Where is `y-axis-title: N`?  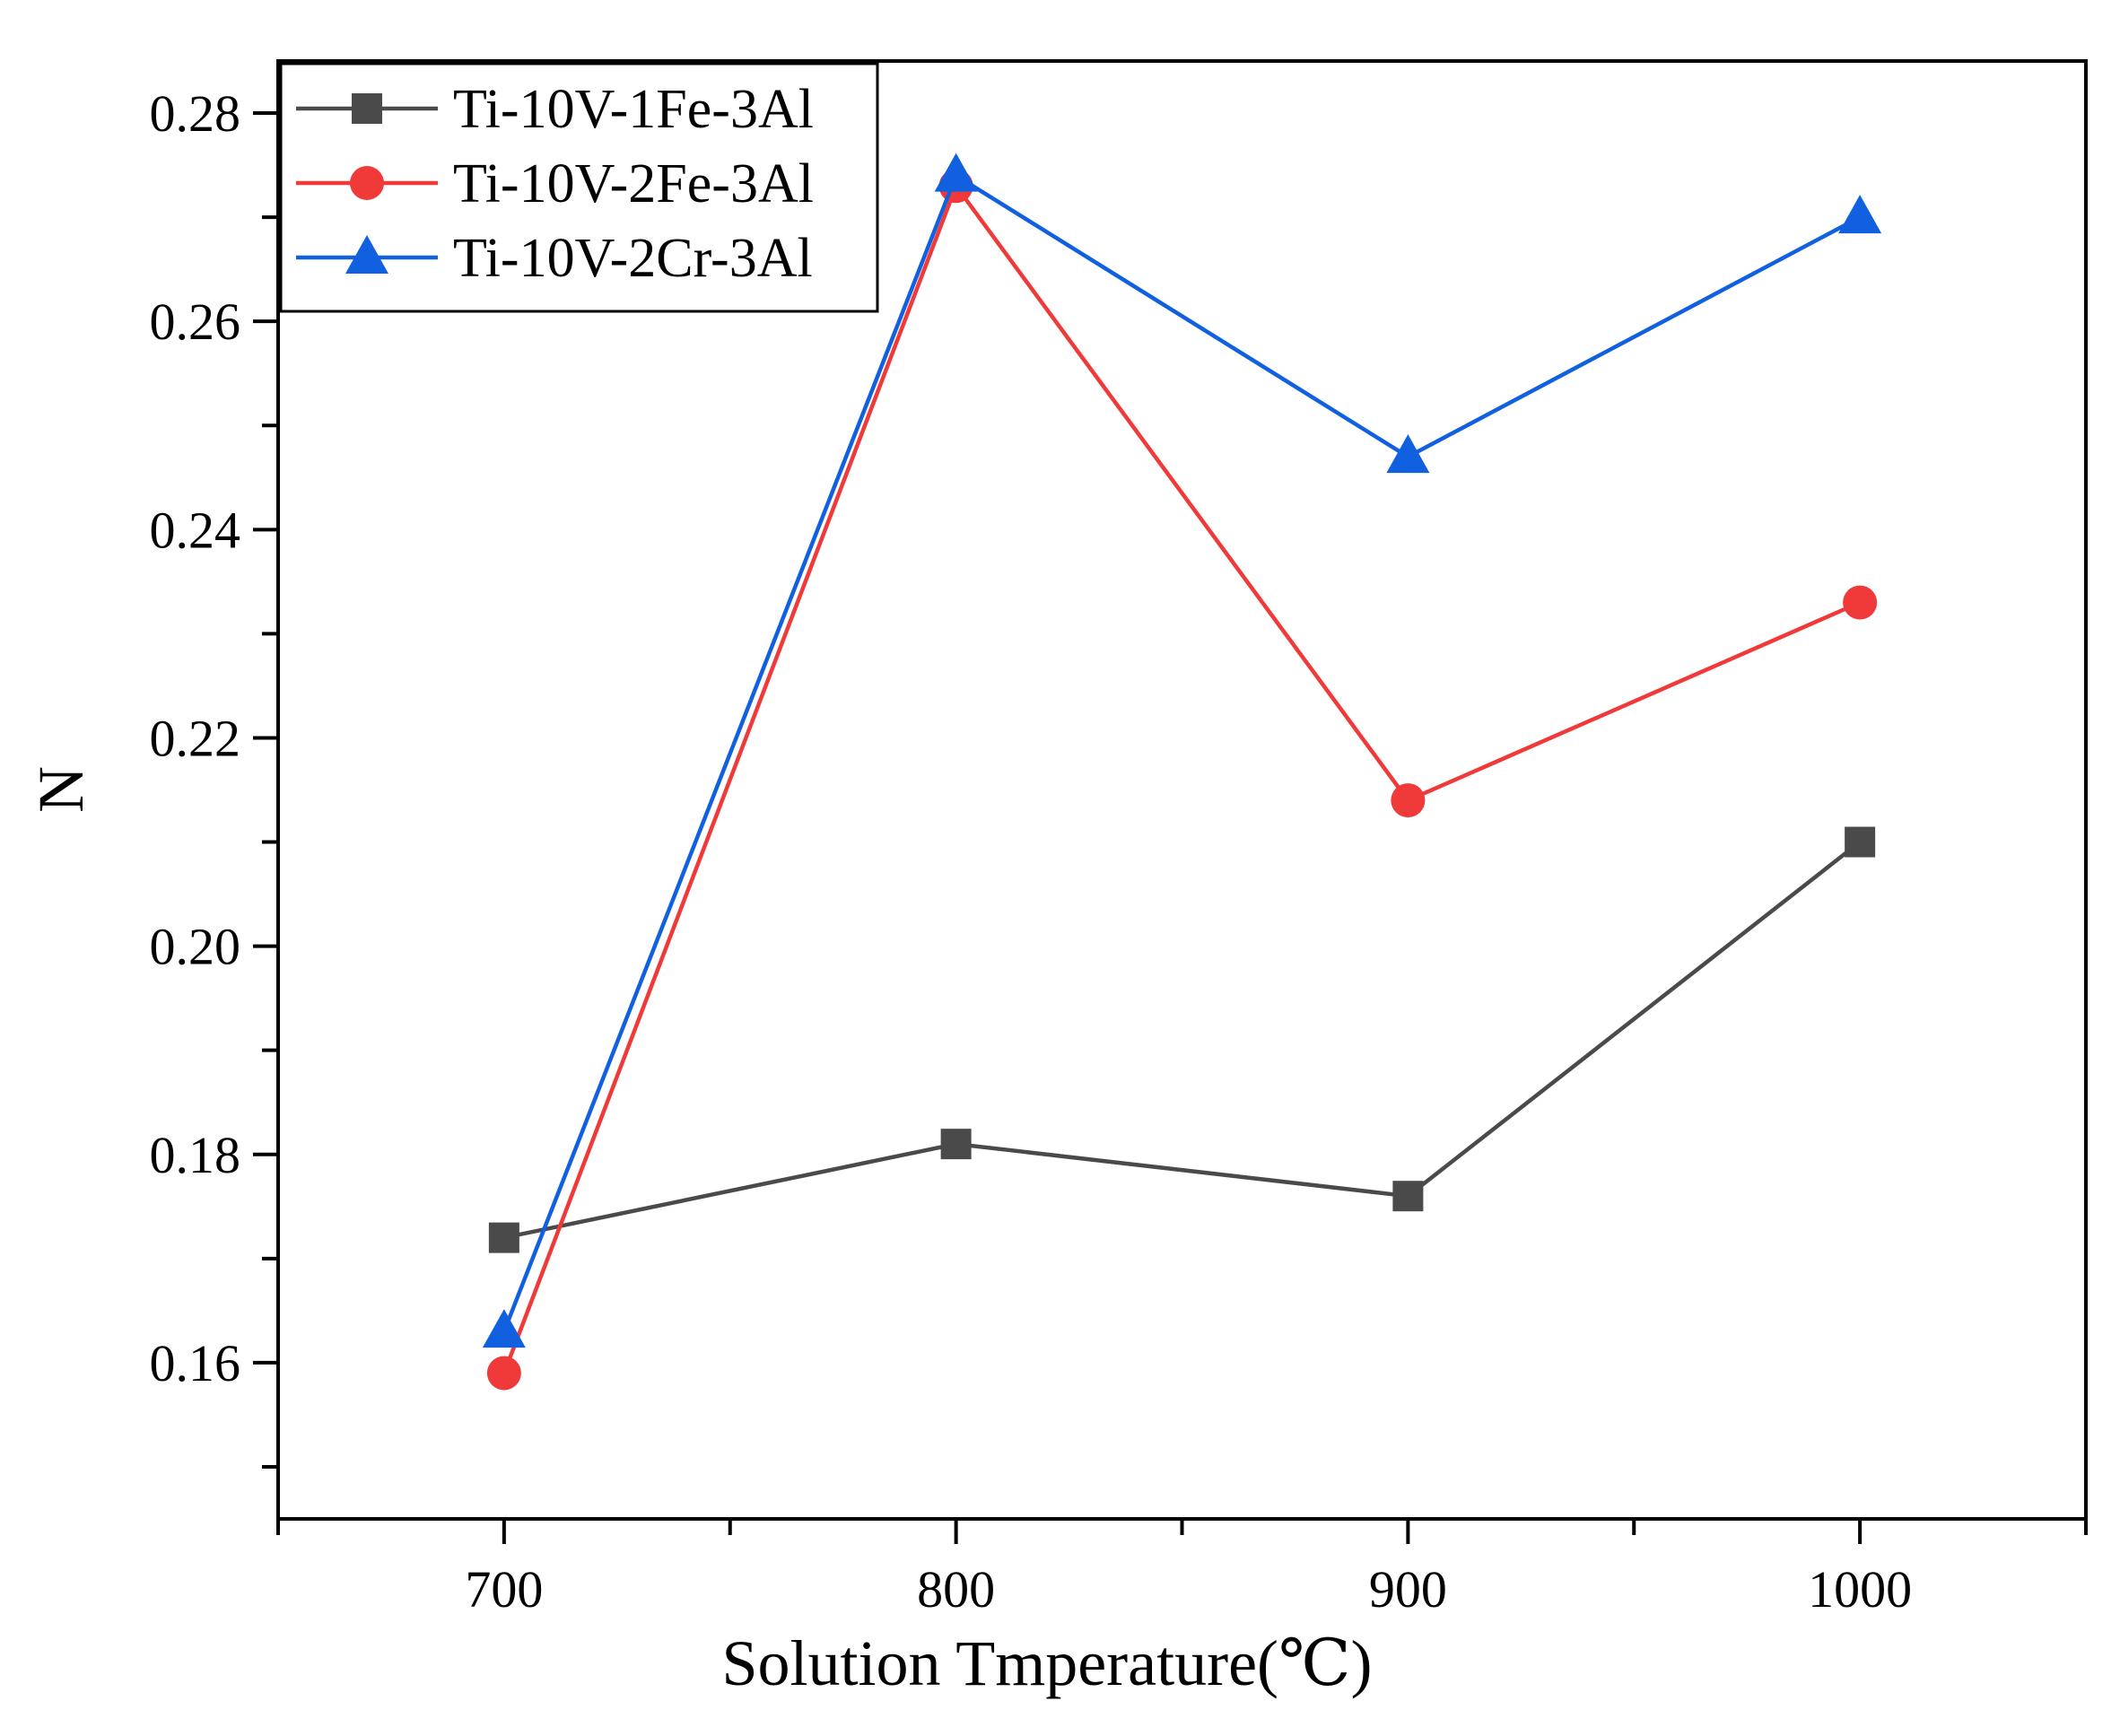 y-axis-title: N is located at coordinates (61, 789).